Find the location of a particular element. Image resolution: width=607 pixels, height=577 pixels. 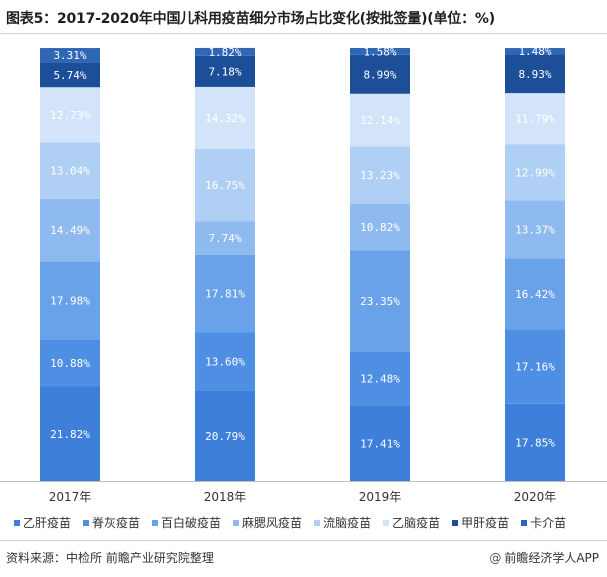

data-label: 12.73% is located at coordinates (70, 115).